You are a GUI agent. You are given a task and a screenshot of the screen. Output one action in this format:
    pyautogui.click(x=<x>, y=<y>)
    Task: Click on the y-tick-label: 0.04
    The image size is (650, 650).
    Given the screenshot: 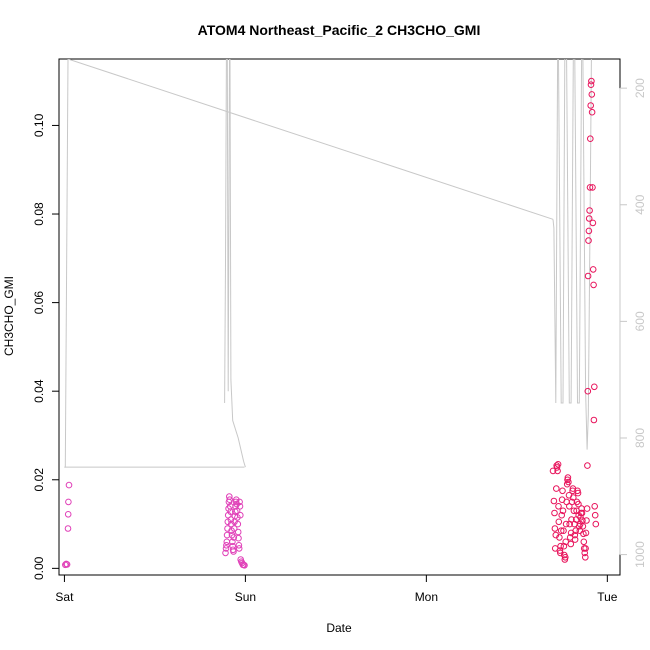 What is the action you would take?
    pyautogui.click(x=39, y=391)
    